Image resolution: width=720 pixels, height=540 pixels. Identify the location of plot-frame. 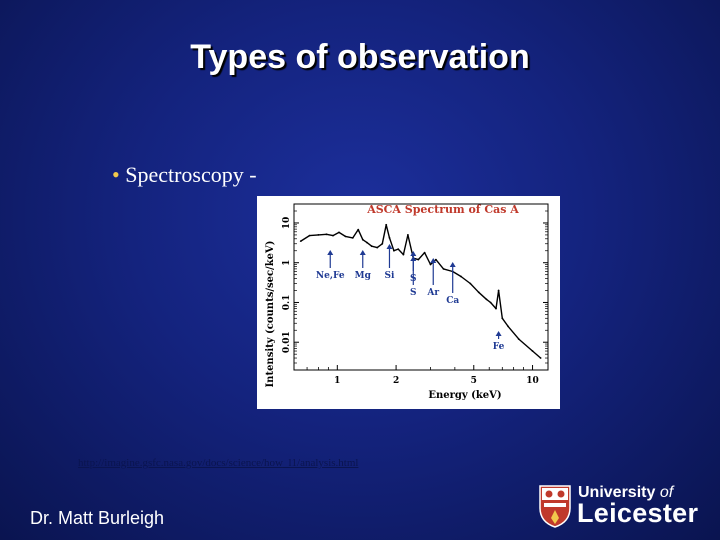
(421, 287).